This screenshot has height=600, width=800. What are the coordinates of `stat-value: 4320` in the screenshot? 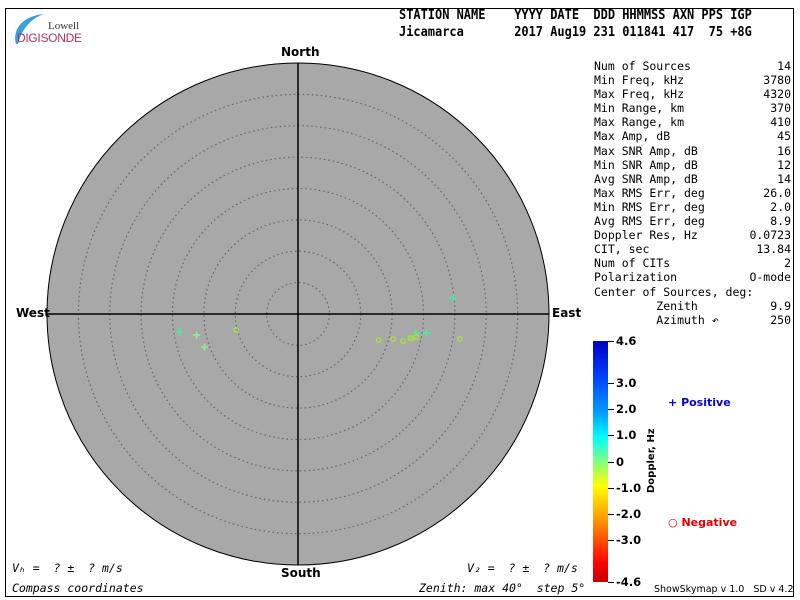 It's located at (777, 94).